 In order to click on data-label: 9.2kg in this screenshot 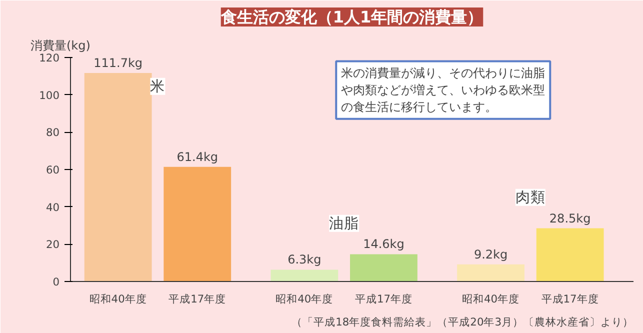, I will do `click(491, 254)`.